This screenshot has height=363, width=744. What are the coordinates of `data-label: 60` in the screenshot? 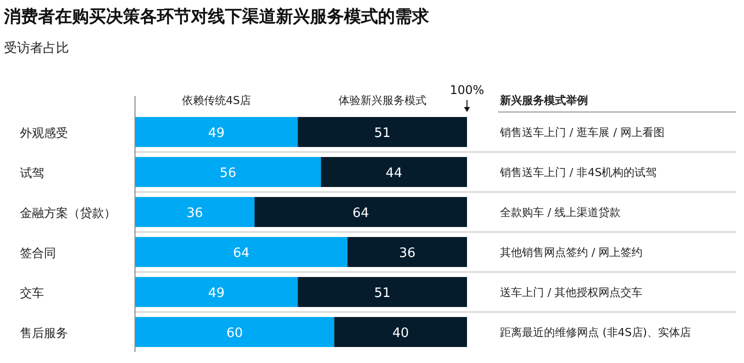 It's located at (234, 333).